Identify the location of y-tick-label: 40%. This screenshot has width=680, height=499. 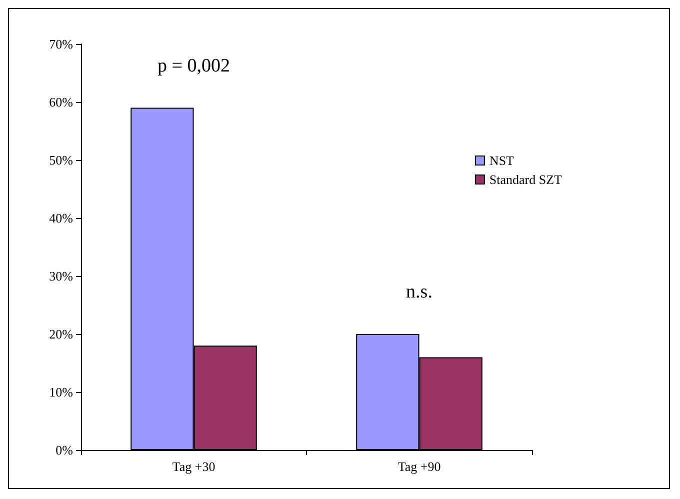
(61, 218).